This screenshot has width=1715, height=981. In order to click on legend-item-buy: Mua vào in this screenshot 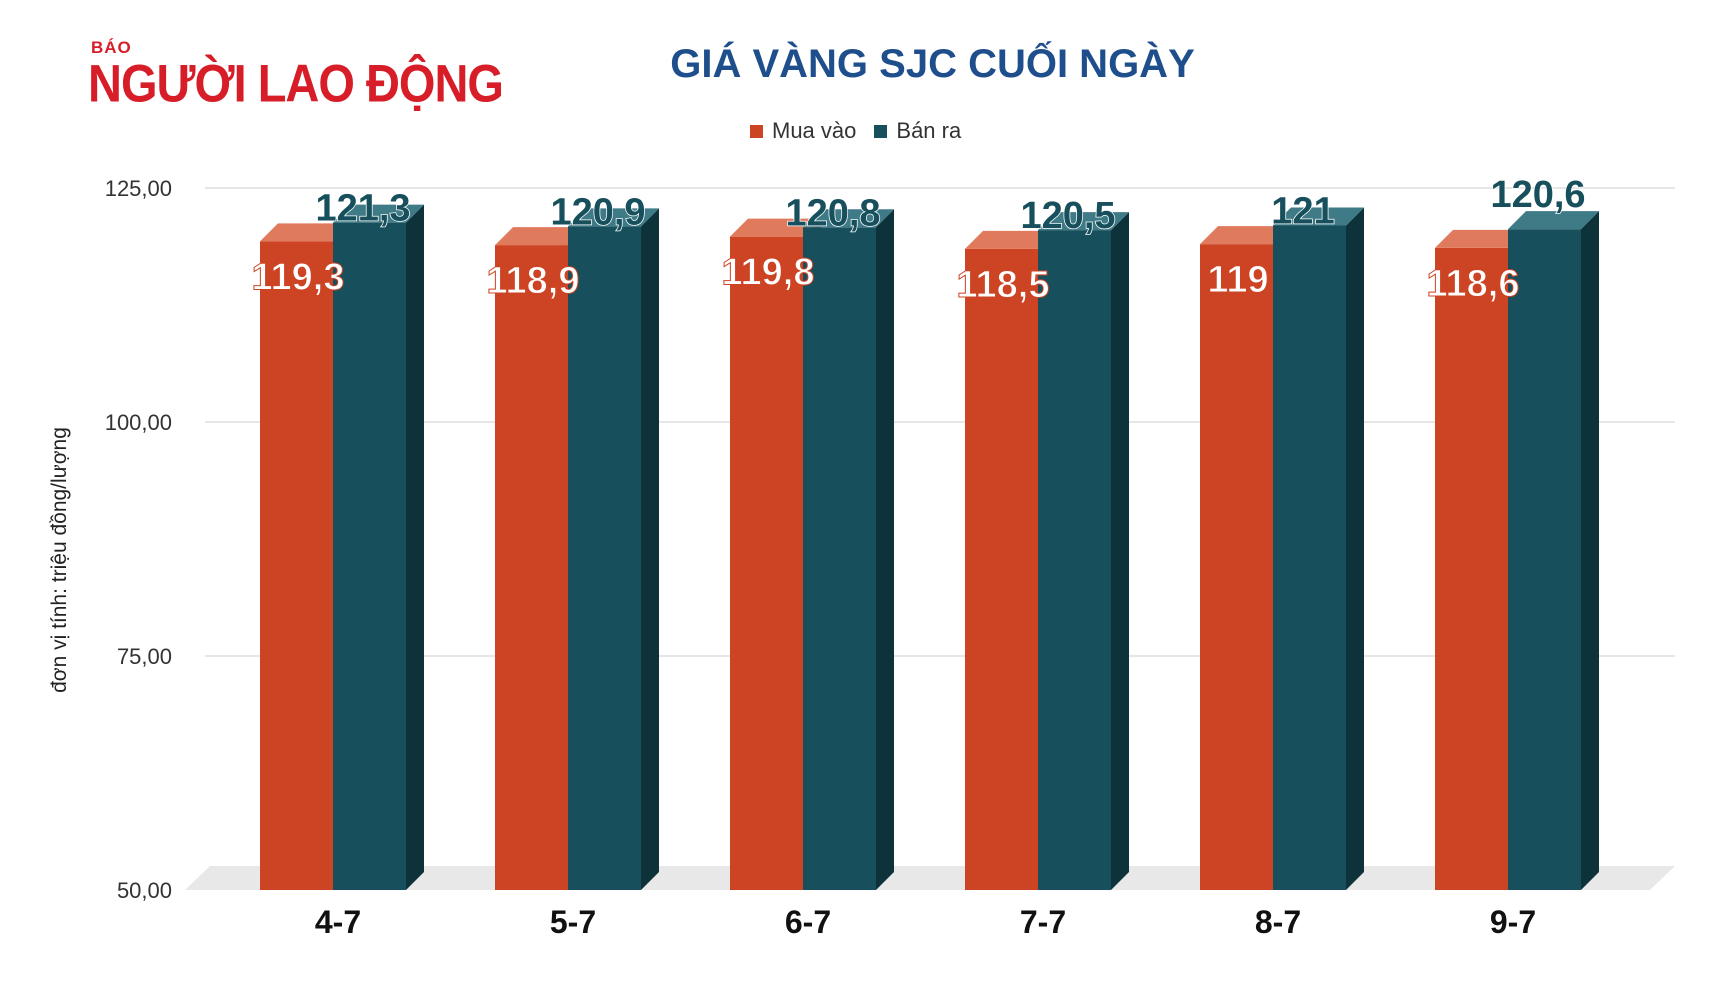, I will do `click(803, 131)`.